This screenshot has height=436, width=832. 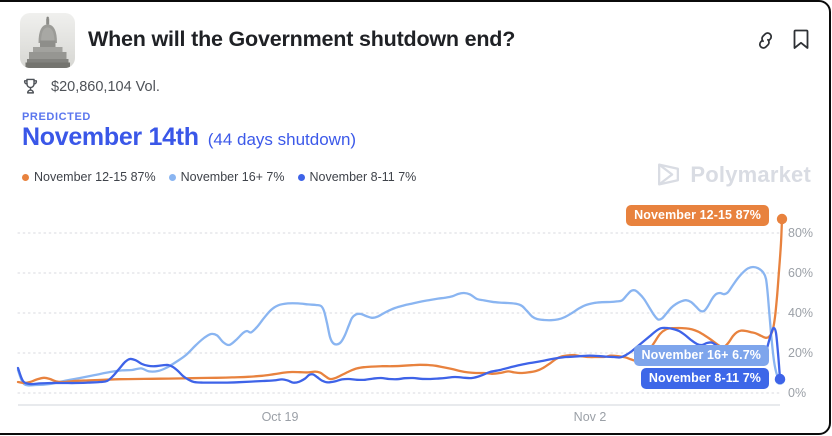 I want to click on legend-label: November 16+ 7%, so click(x=232, y=177).